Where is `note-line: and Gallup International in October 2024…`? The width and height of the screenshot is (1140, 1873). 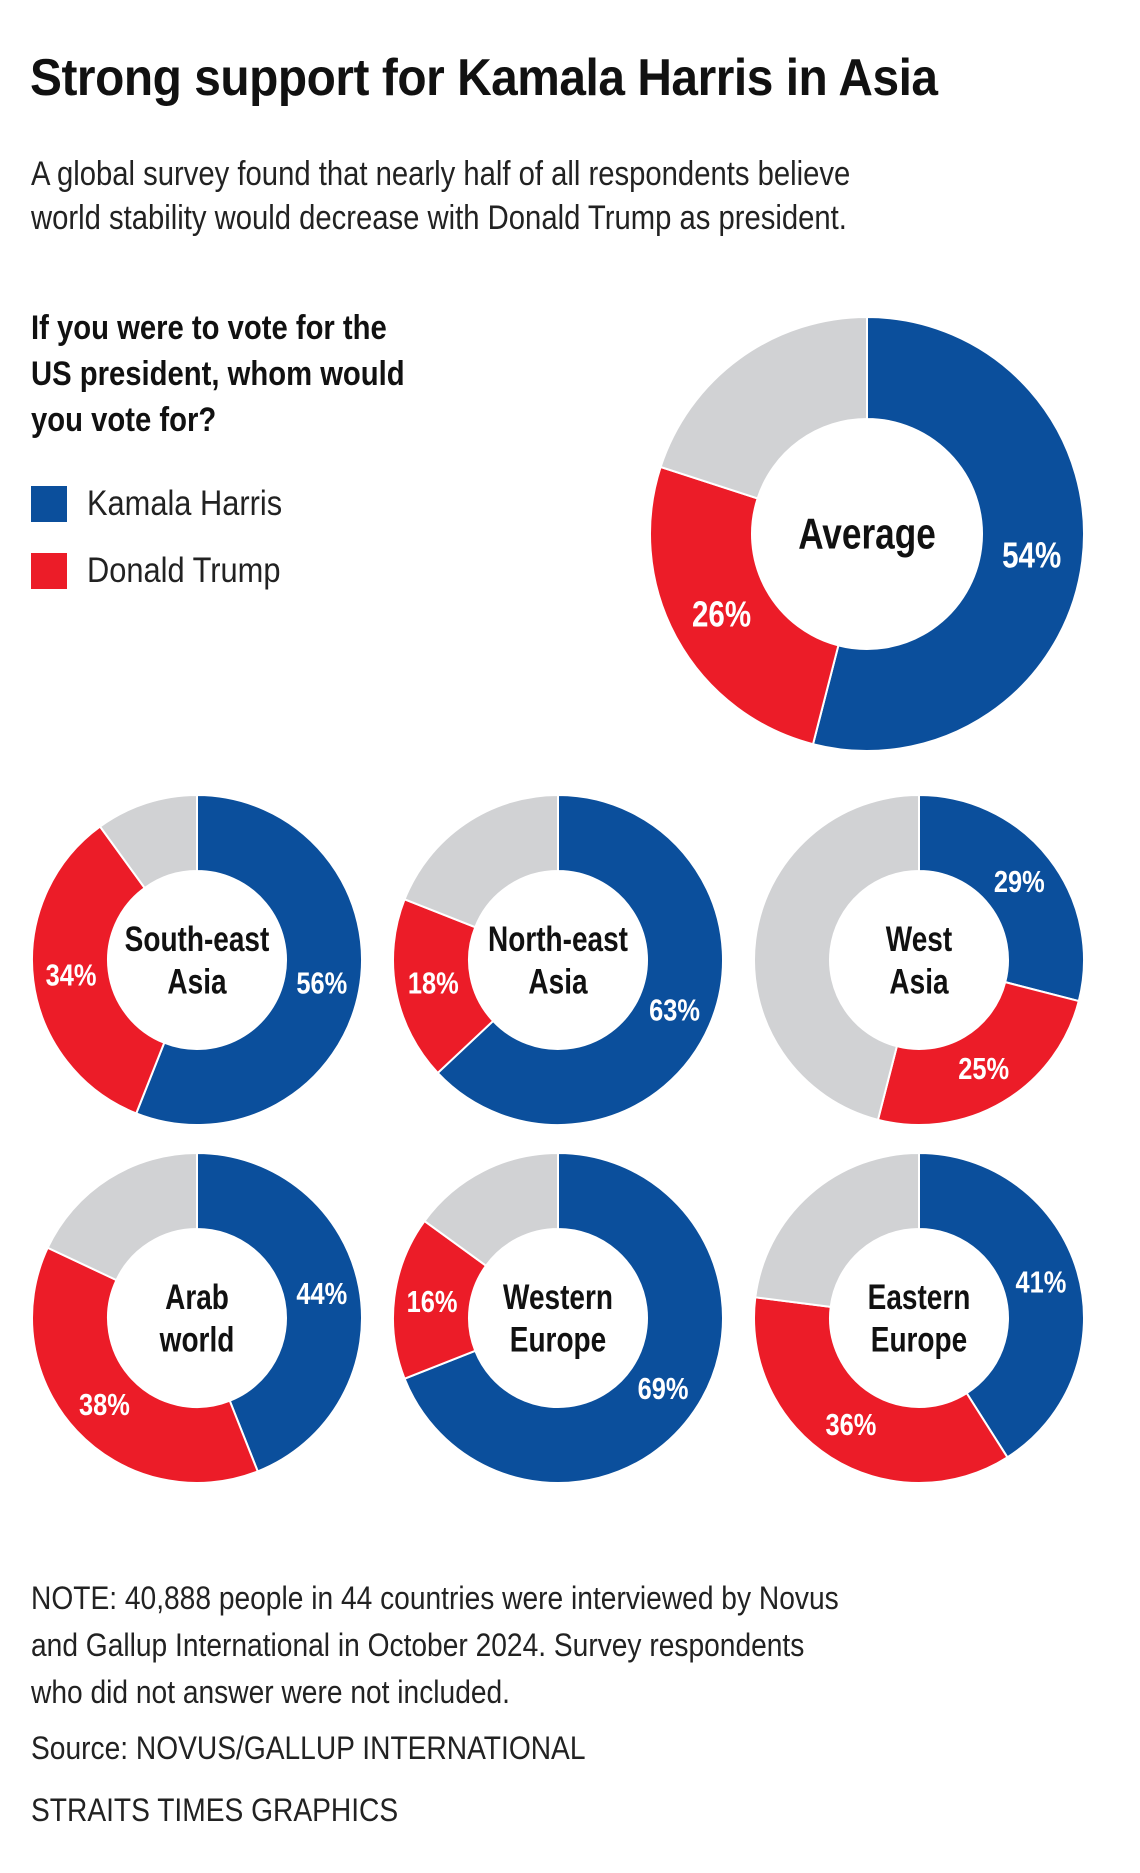
note-line: and Gallup International in October 2024… is located at coordinates (418, 1645).